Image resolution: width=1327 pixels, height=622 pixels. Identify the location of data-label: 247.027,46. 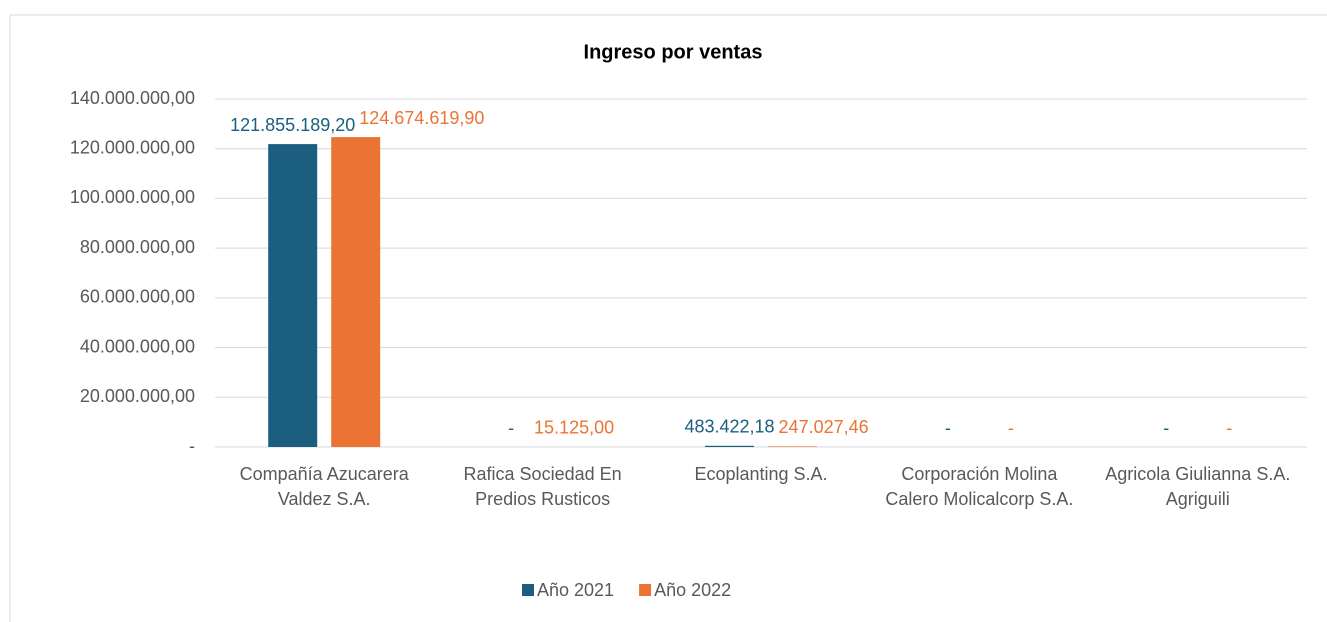
(824, 427).